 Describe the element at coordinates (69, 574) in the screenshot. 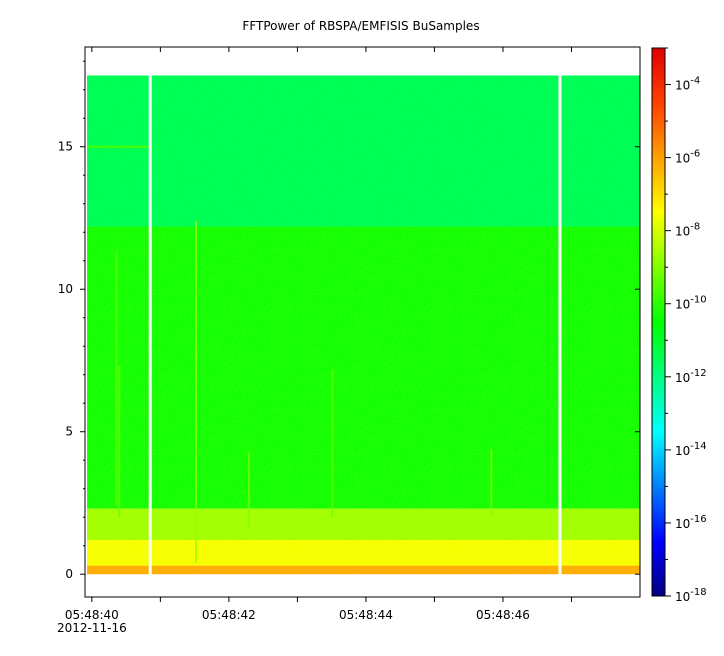

I see `y-tick-label: 0` at that location.